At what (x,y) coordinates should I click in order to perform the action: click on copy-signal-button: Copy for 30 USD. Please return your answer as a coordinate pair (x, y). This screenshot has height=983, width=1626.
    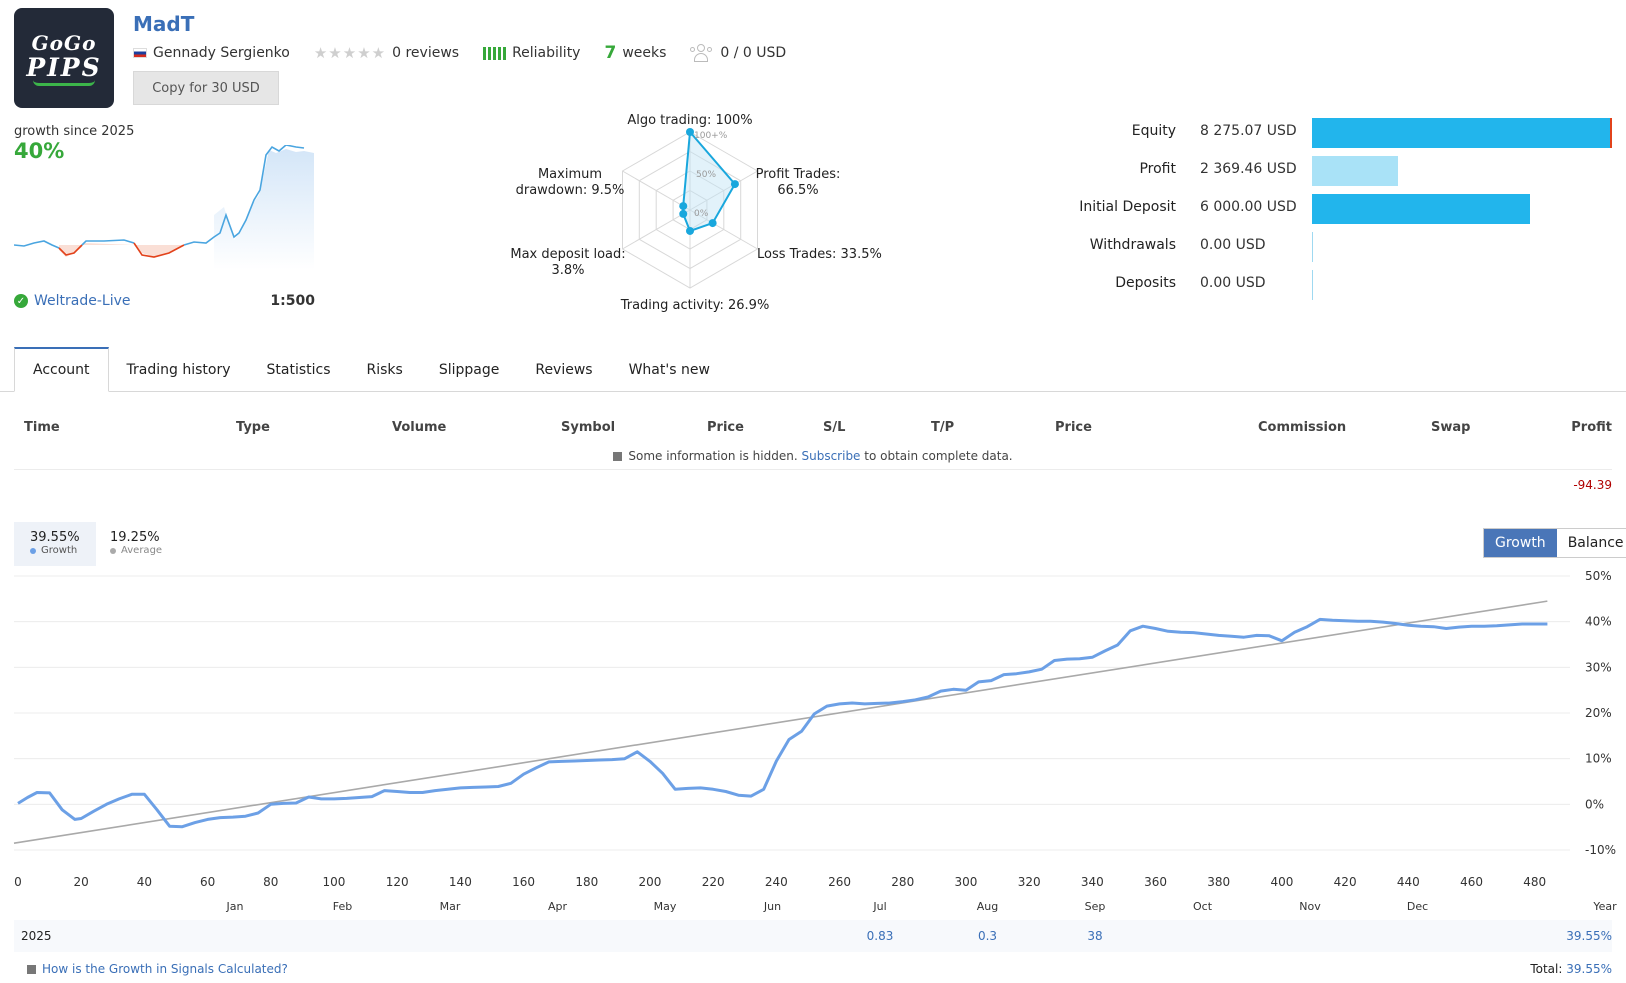
    Looking at the image, I should click on (206, 88).